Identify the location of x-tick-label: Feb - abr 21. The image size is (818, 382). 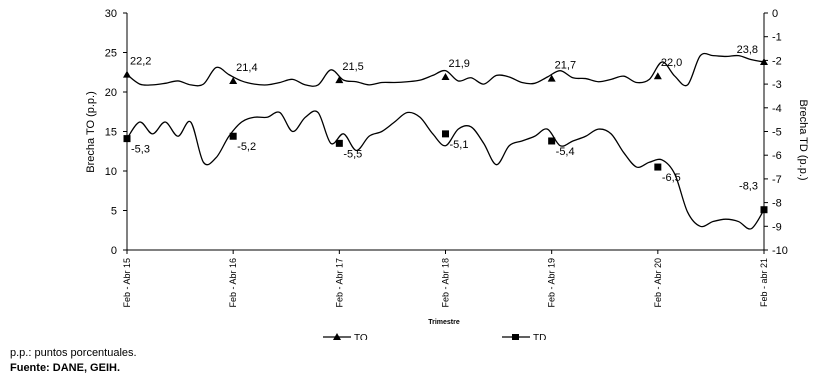
(764, 282).